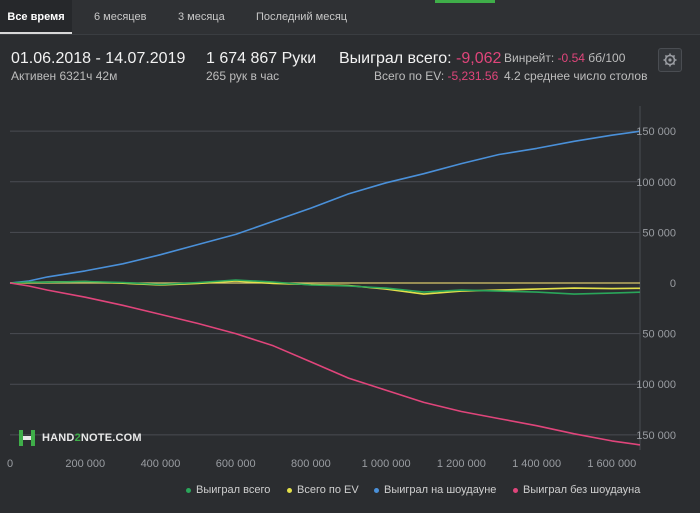  I want to click on y-tick-label: 0, so click(673, 284).